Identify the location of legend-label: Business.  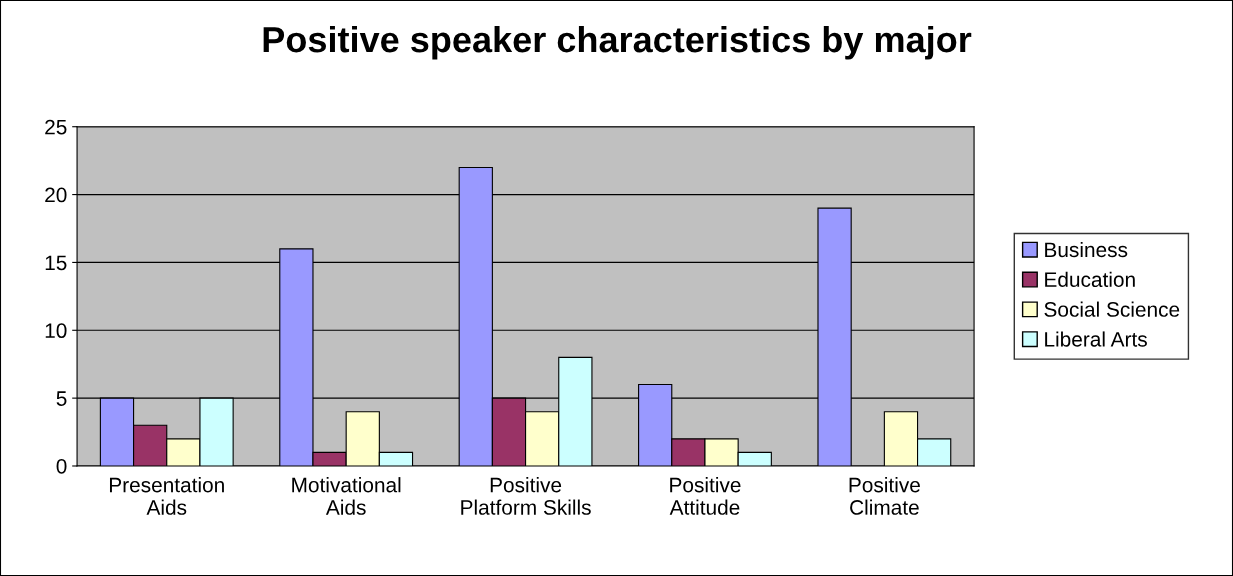
(1086, 249).